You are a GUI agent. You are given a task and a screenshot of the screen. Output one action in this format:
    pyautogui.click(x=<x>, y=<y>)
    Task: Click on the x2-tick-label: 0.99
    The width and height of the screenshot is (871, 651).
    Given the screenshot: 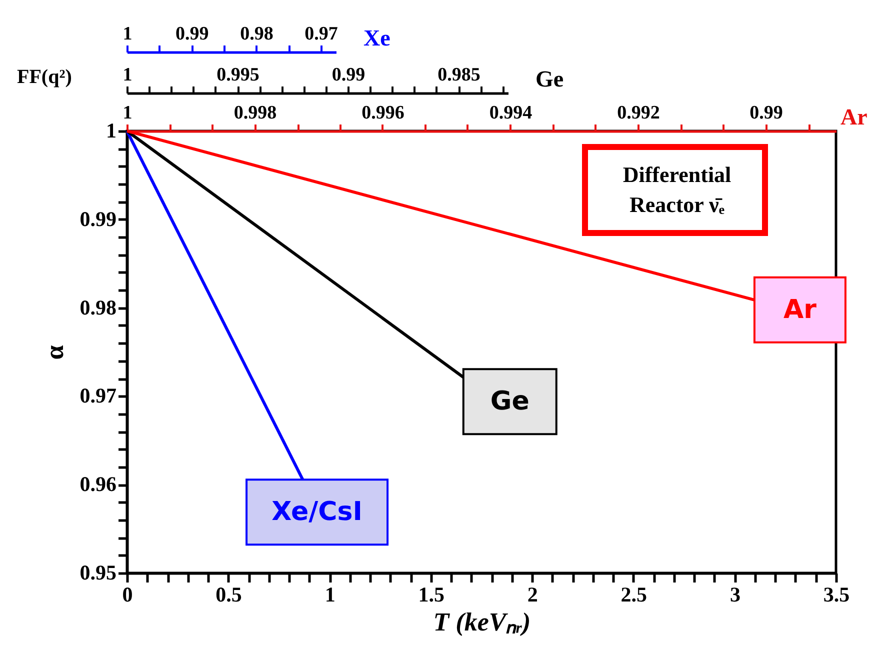 What is the action you would take?
    pyautogui.click(x=766, y=113)
    